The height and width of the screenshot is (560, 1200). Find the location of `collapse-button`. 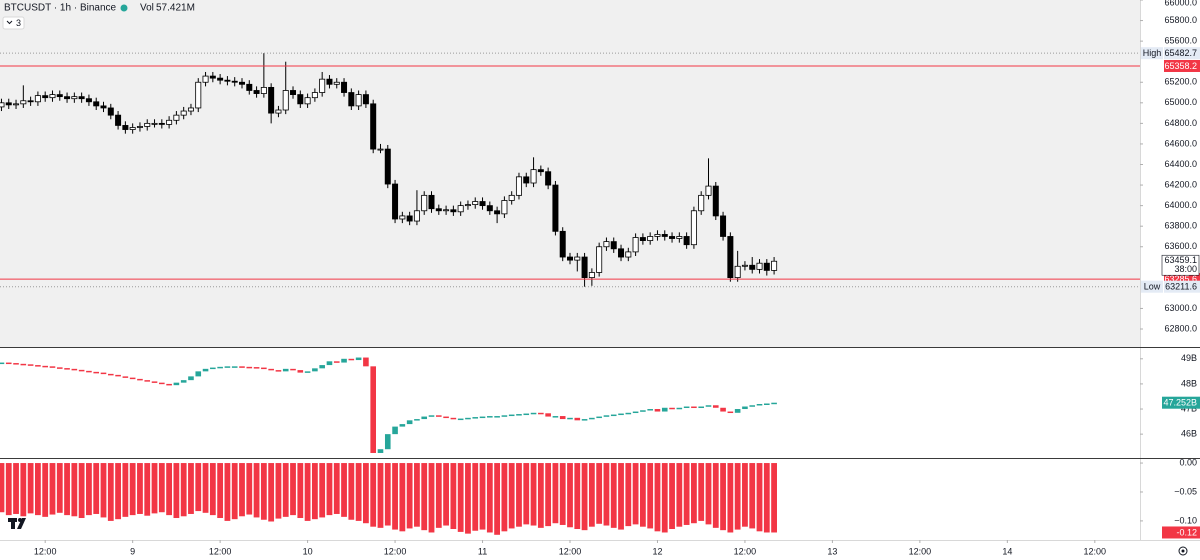

collapse-button is located at coordinates (13, 23).